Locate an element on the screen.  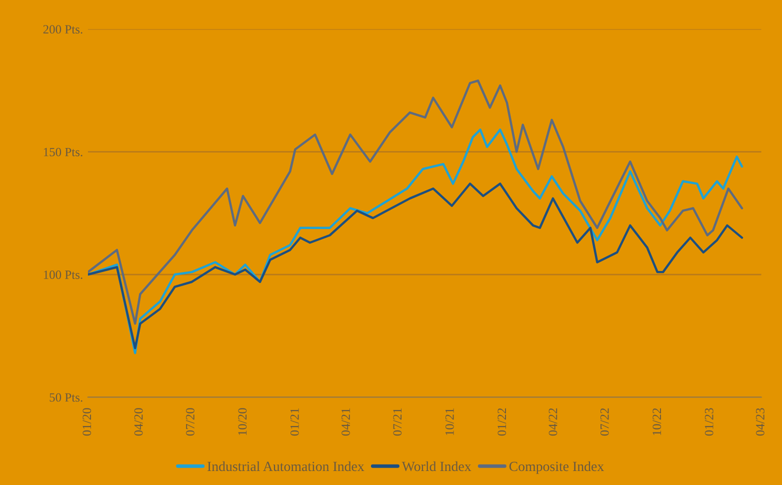
x-tick-label: 01/23 is located at coordinates (709, 422).